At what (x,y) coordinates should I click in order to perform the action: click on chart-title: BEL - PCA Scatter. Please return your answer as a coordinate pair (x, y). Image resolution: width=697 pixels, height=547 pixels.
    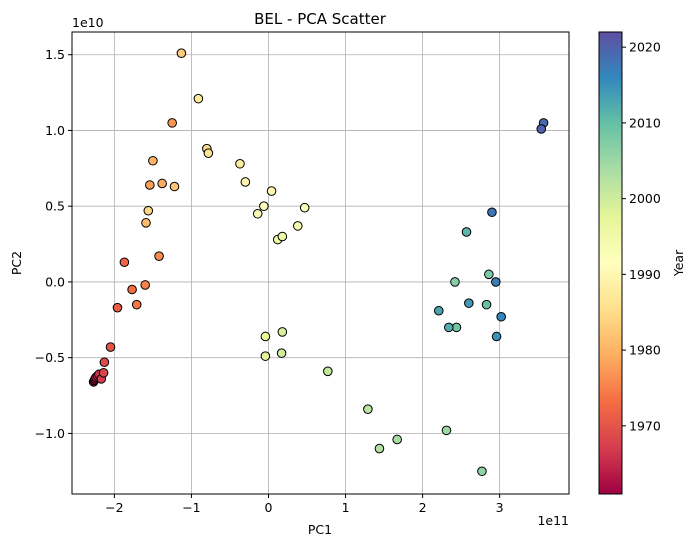
    Looking at the image, I should click on (320, 19).